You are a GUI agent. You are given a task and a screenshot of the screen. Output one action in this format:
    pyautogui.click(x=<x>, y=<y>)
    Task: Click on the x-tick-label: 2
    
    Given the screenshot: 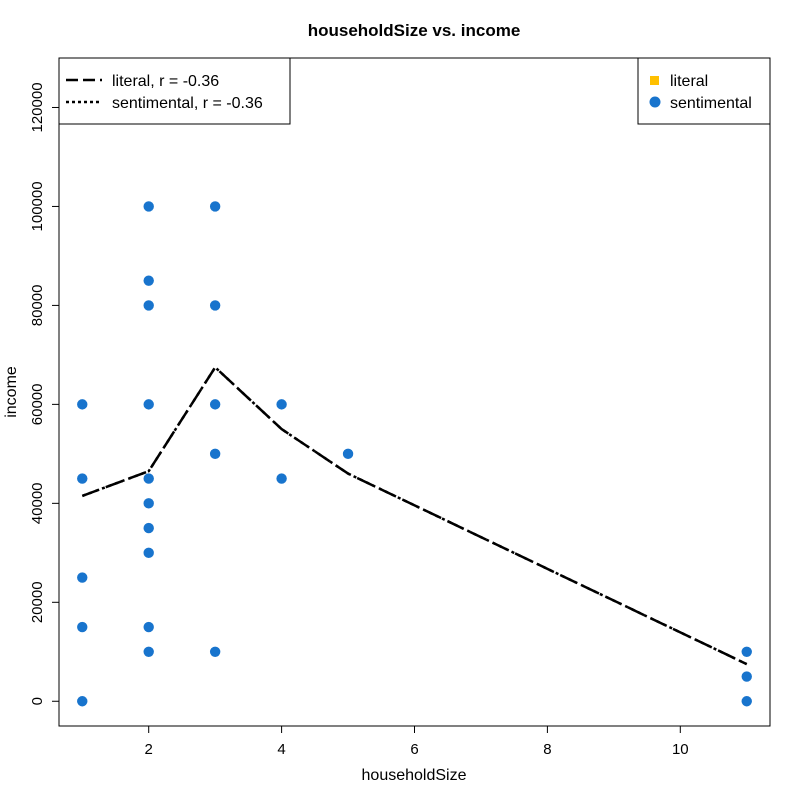 What is the action you would take?
    pyautogui.click(x=149, y=749)
    